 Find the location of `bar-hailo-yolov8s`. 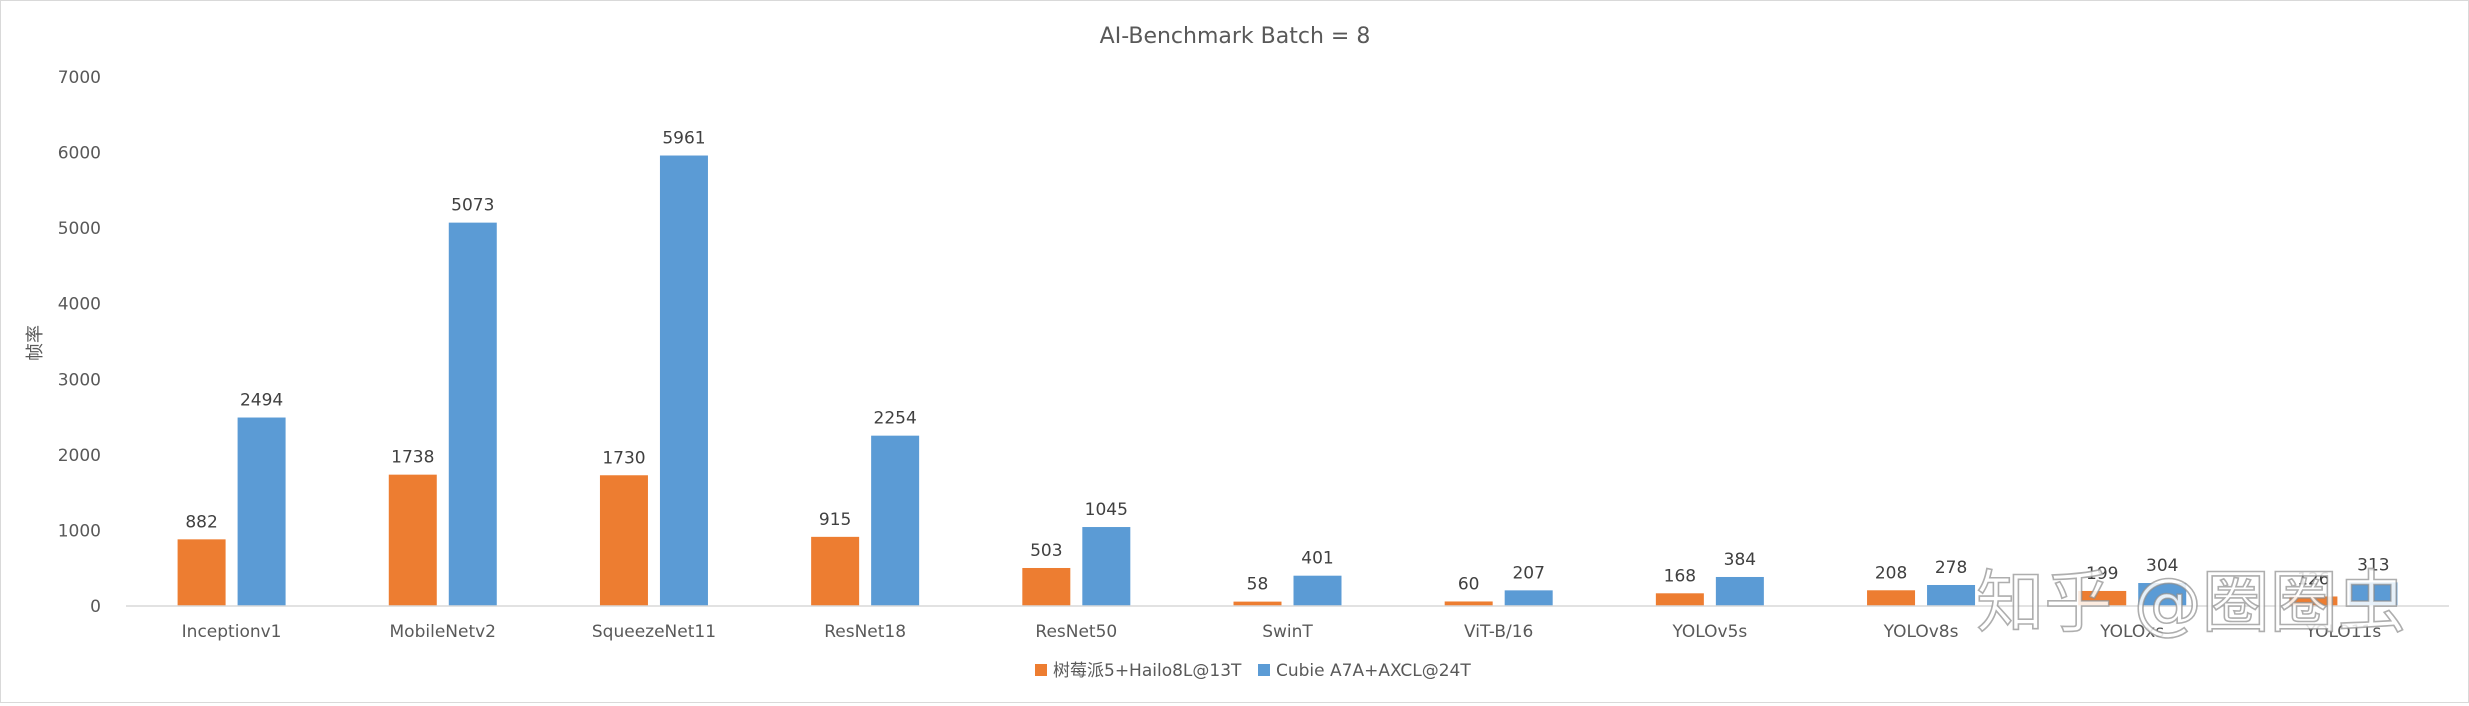

bar-hailo-yolov8s is located at coordinates (1891, 598).